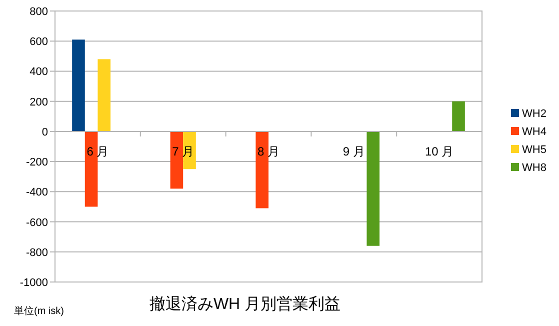 The image size is (559, 326). Describe the element at coordinates (534, 114) in the screenshot. I see `legend-label: WH2` at that location.